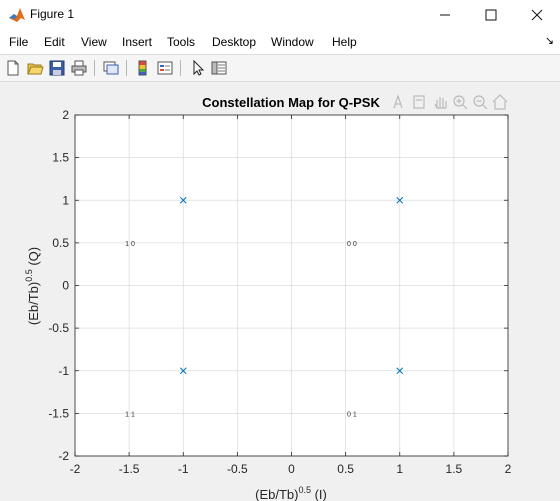  Describe the element at coordinates (280, 68) in the screenshot. I see `figure-toolbar` at that location.